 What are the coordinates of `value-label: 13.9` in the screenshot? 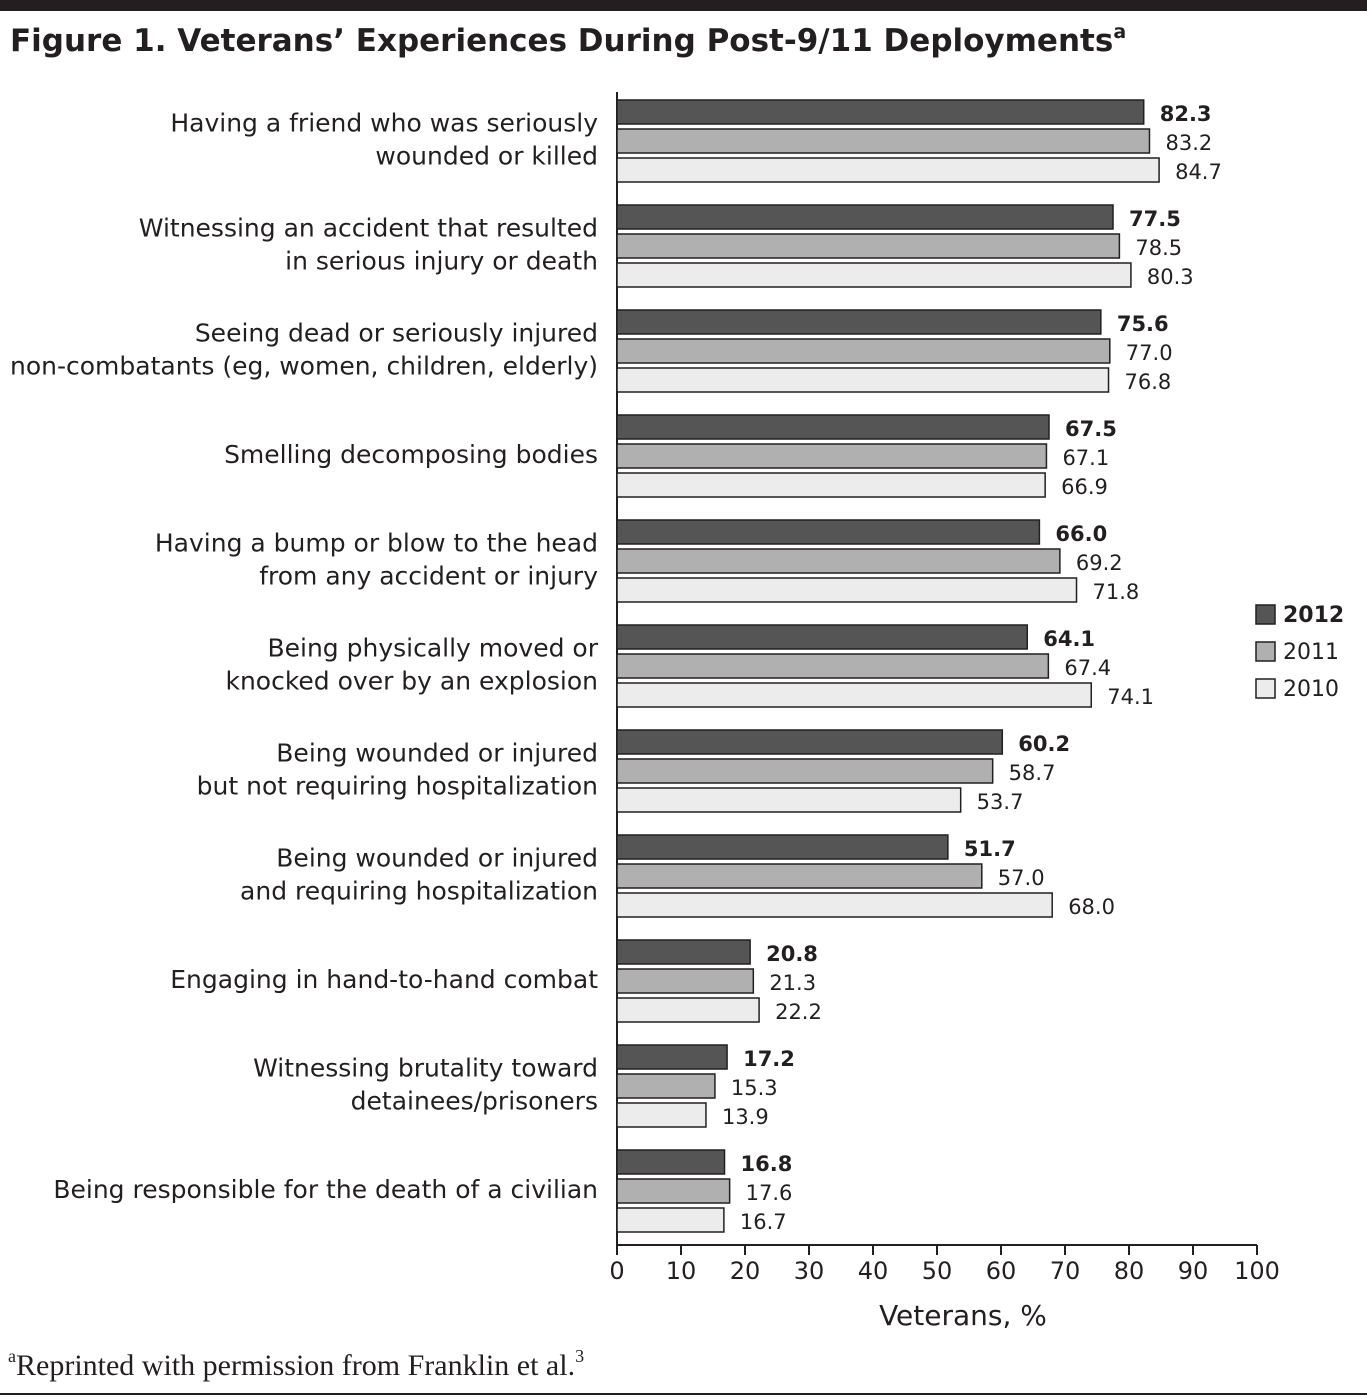 It's located at (745, 1117).